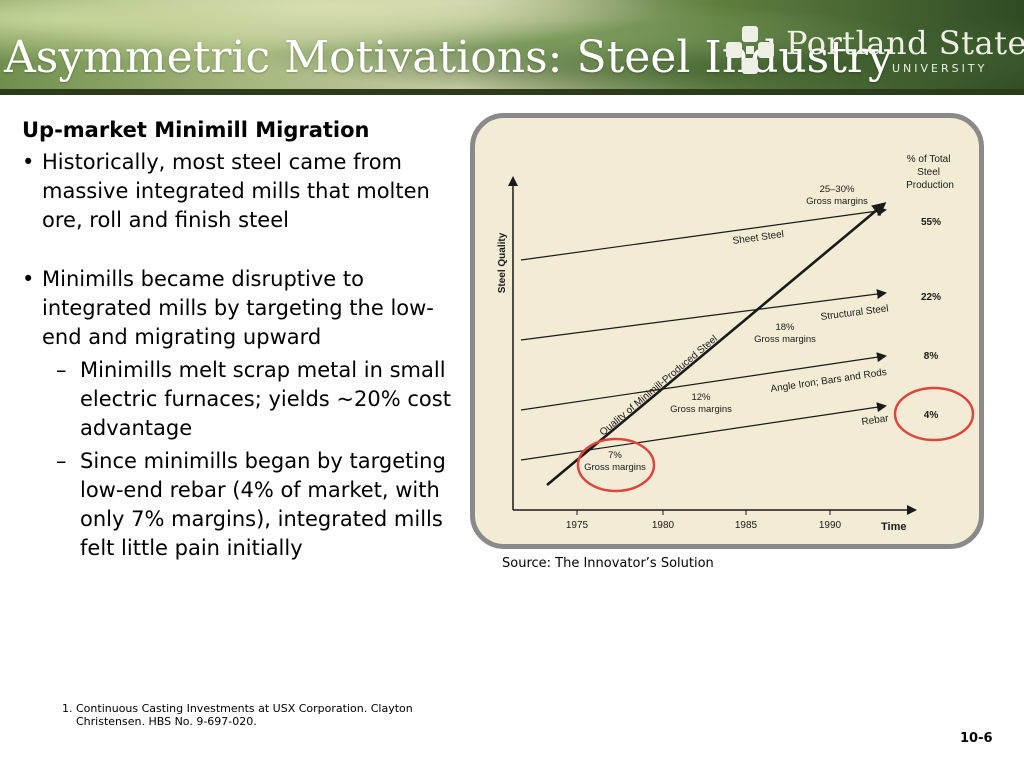 Image resolution: width=1024 pixels, height=768 pixels. I want to click on x-tick-label: 1990, so click(830, 525).